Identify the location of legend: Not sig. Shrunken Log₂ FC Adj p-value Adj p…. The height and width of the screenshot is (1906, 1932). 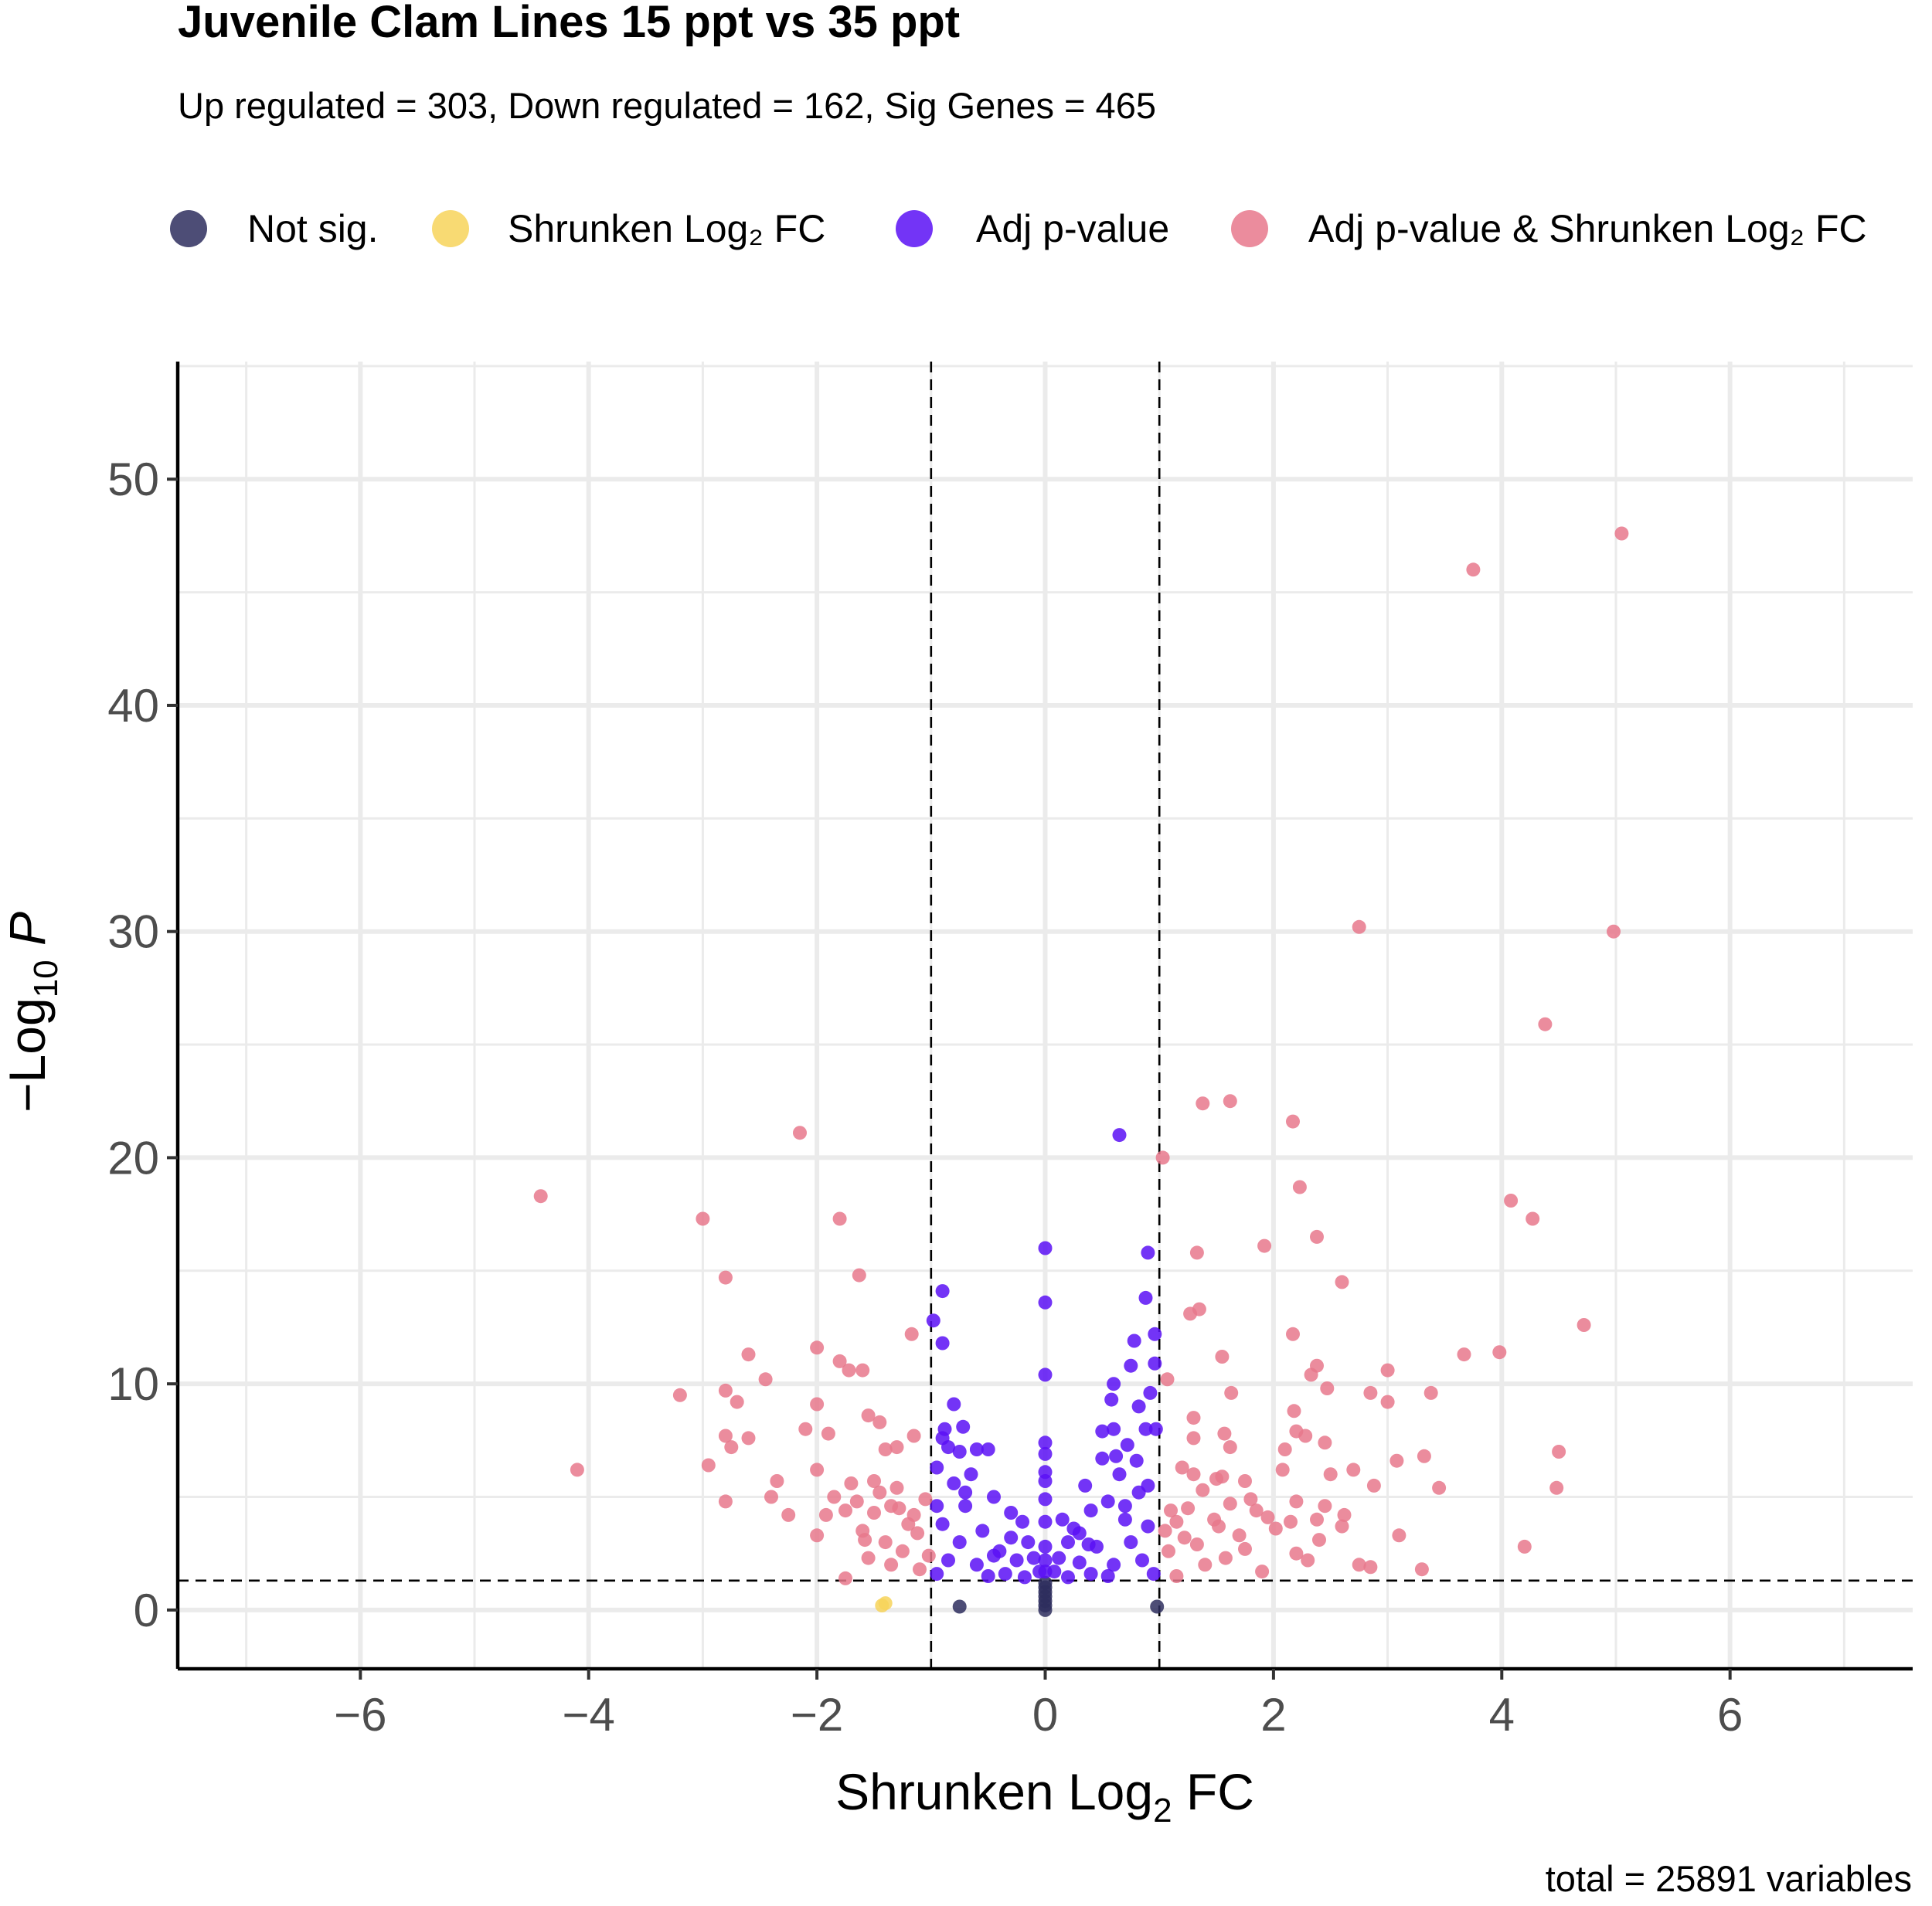
(1019, 228).